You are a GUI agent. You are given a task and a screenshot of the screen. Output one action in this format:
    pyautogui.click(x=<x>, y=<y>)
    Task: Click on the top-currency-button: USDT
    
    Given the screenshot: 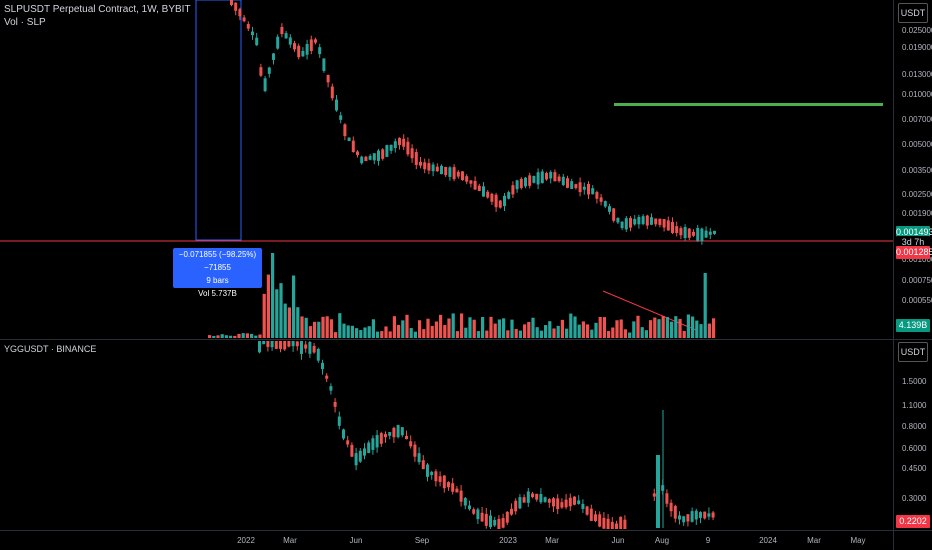 What is the action you would take?
    pyautogui.click(x=913, y=13)
    